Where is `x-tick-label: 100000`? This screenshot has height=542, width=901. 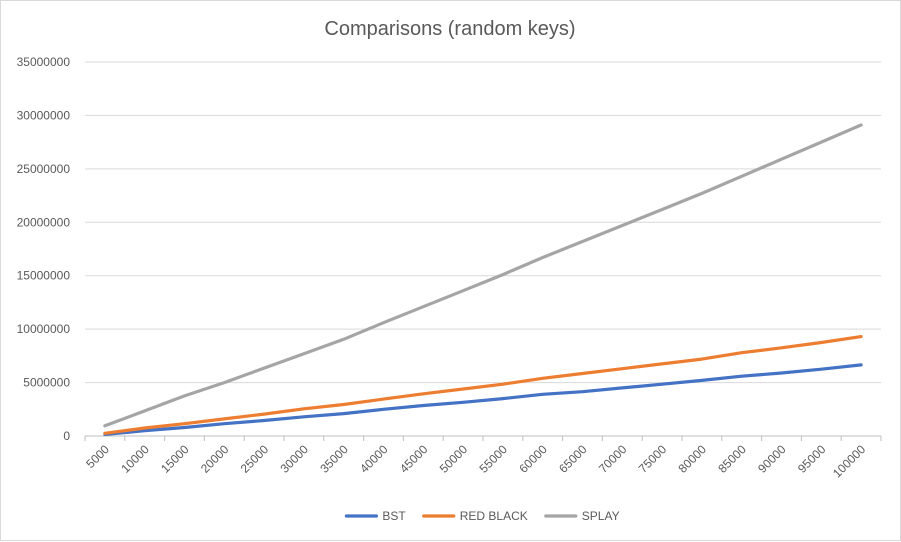
x-tick-label: 100000 is located at coordinates (849, 461).